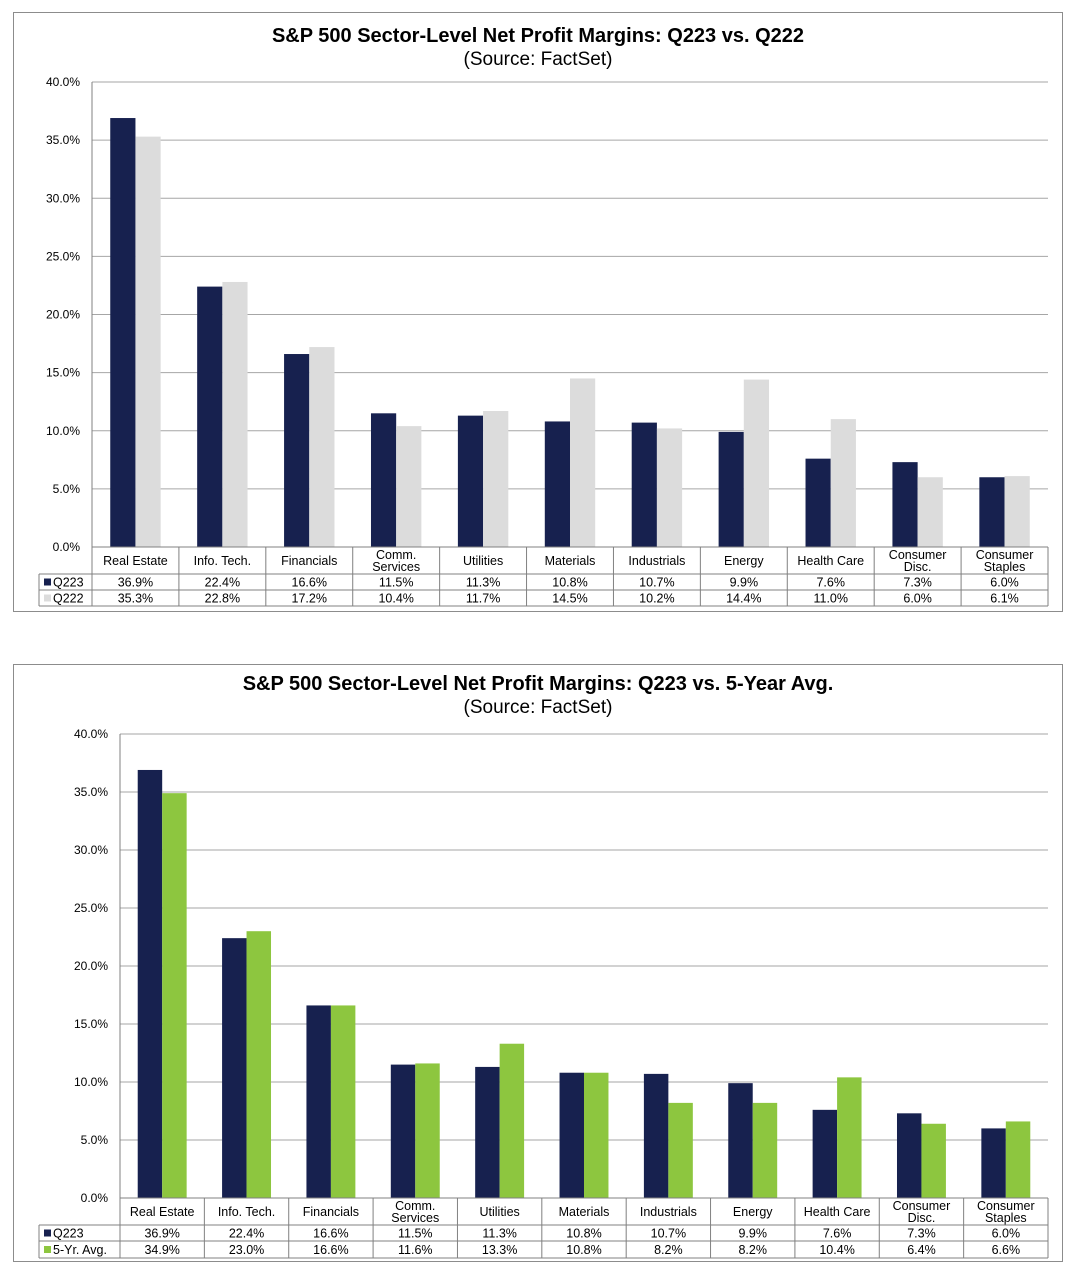  Describe the element at coordinates (1018, 1159) in the screenshot. I see `bar-5-yr-avg-consumer-staples` at that location.